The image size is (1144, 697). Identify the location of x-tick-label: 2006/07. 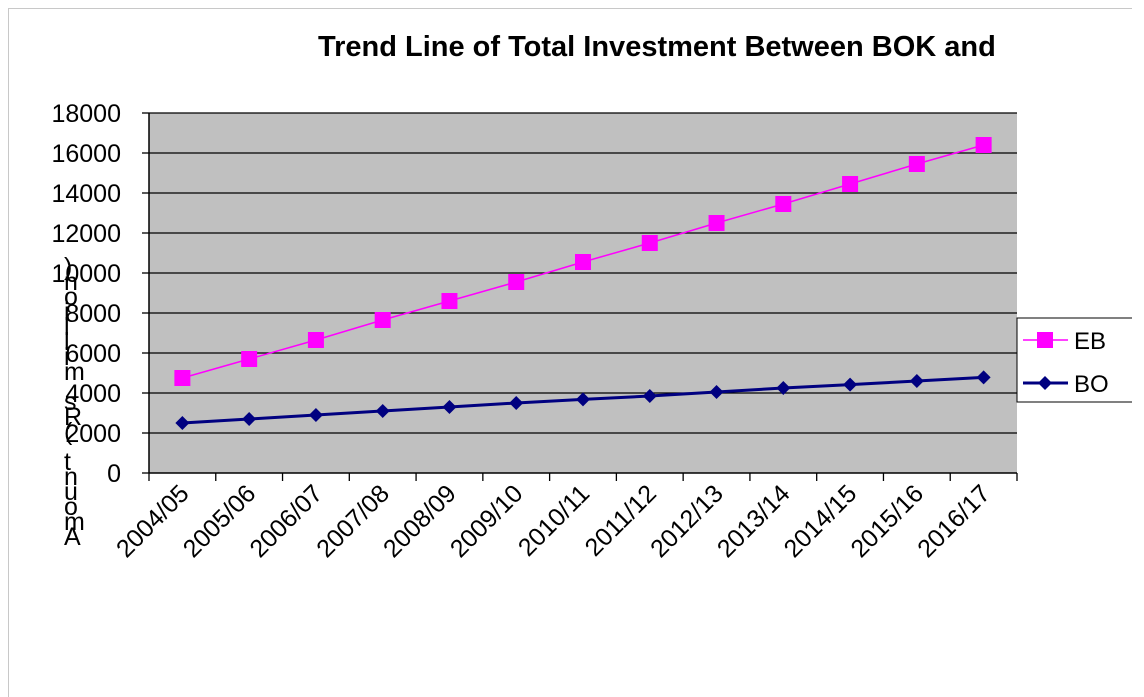
(286, 521).